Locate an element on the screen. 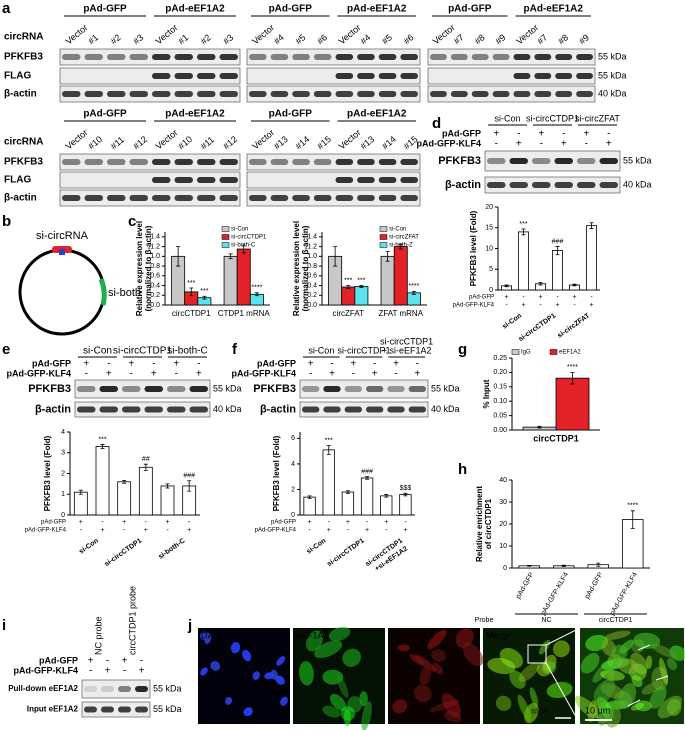 This screenshot has height=730, width=685. zoom-line is located at coordinates (563, 636).